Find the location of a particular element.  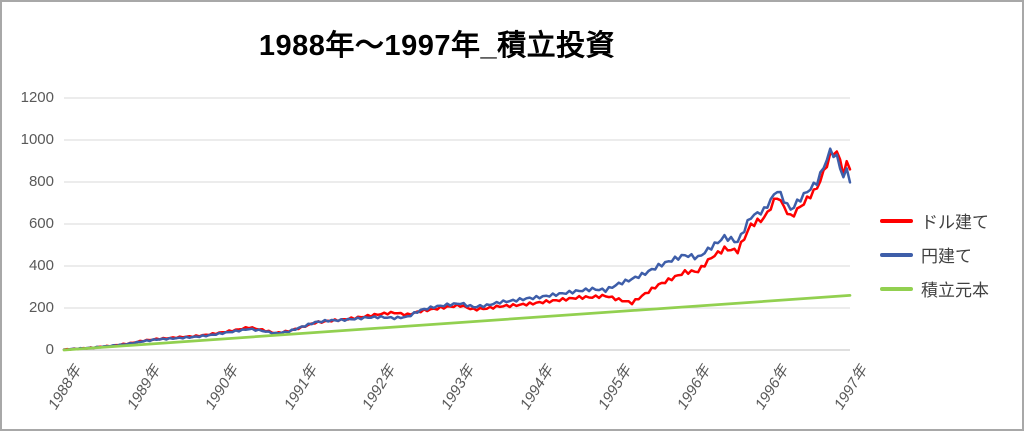

legend-item-principal: 積立元本 is located at coordinates (950, 290).